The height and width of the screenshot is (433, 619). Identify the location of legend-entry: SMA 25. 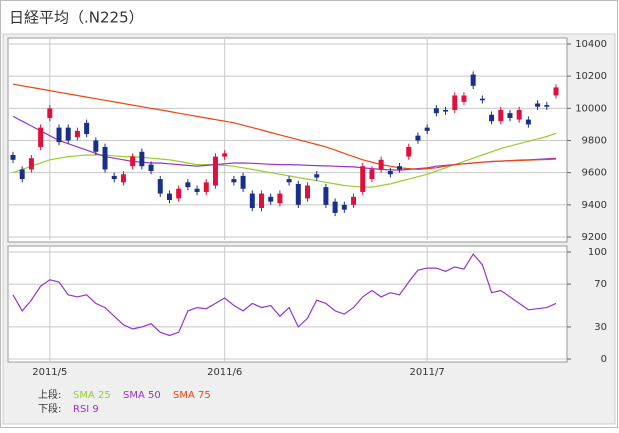
(92, 395).